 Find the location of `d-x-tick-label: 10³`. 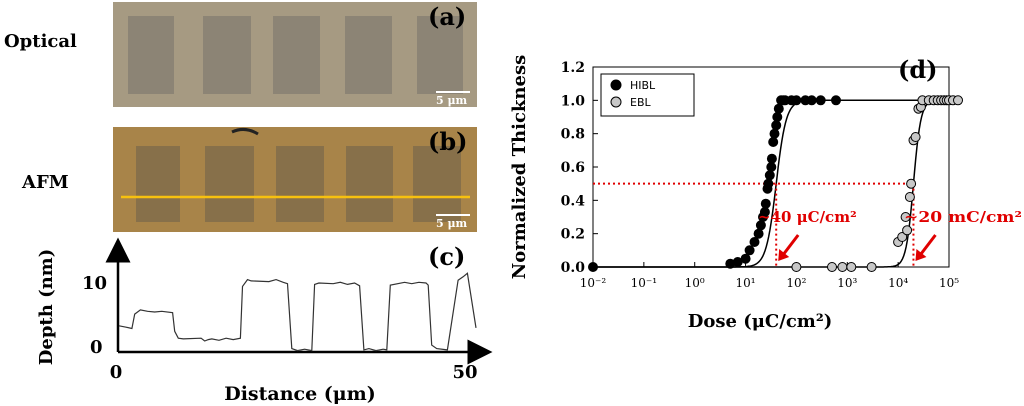

d-x-tick-label: 10³ is located at coordinates (847, 283).